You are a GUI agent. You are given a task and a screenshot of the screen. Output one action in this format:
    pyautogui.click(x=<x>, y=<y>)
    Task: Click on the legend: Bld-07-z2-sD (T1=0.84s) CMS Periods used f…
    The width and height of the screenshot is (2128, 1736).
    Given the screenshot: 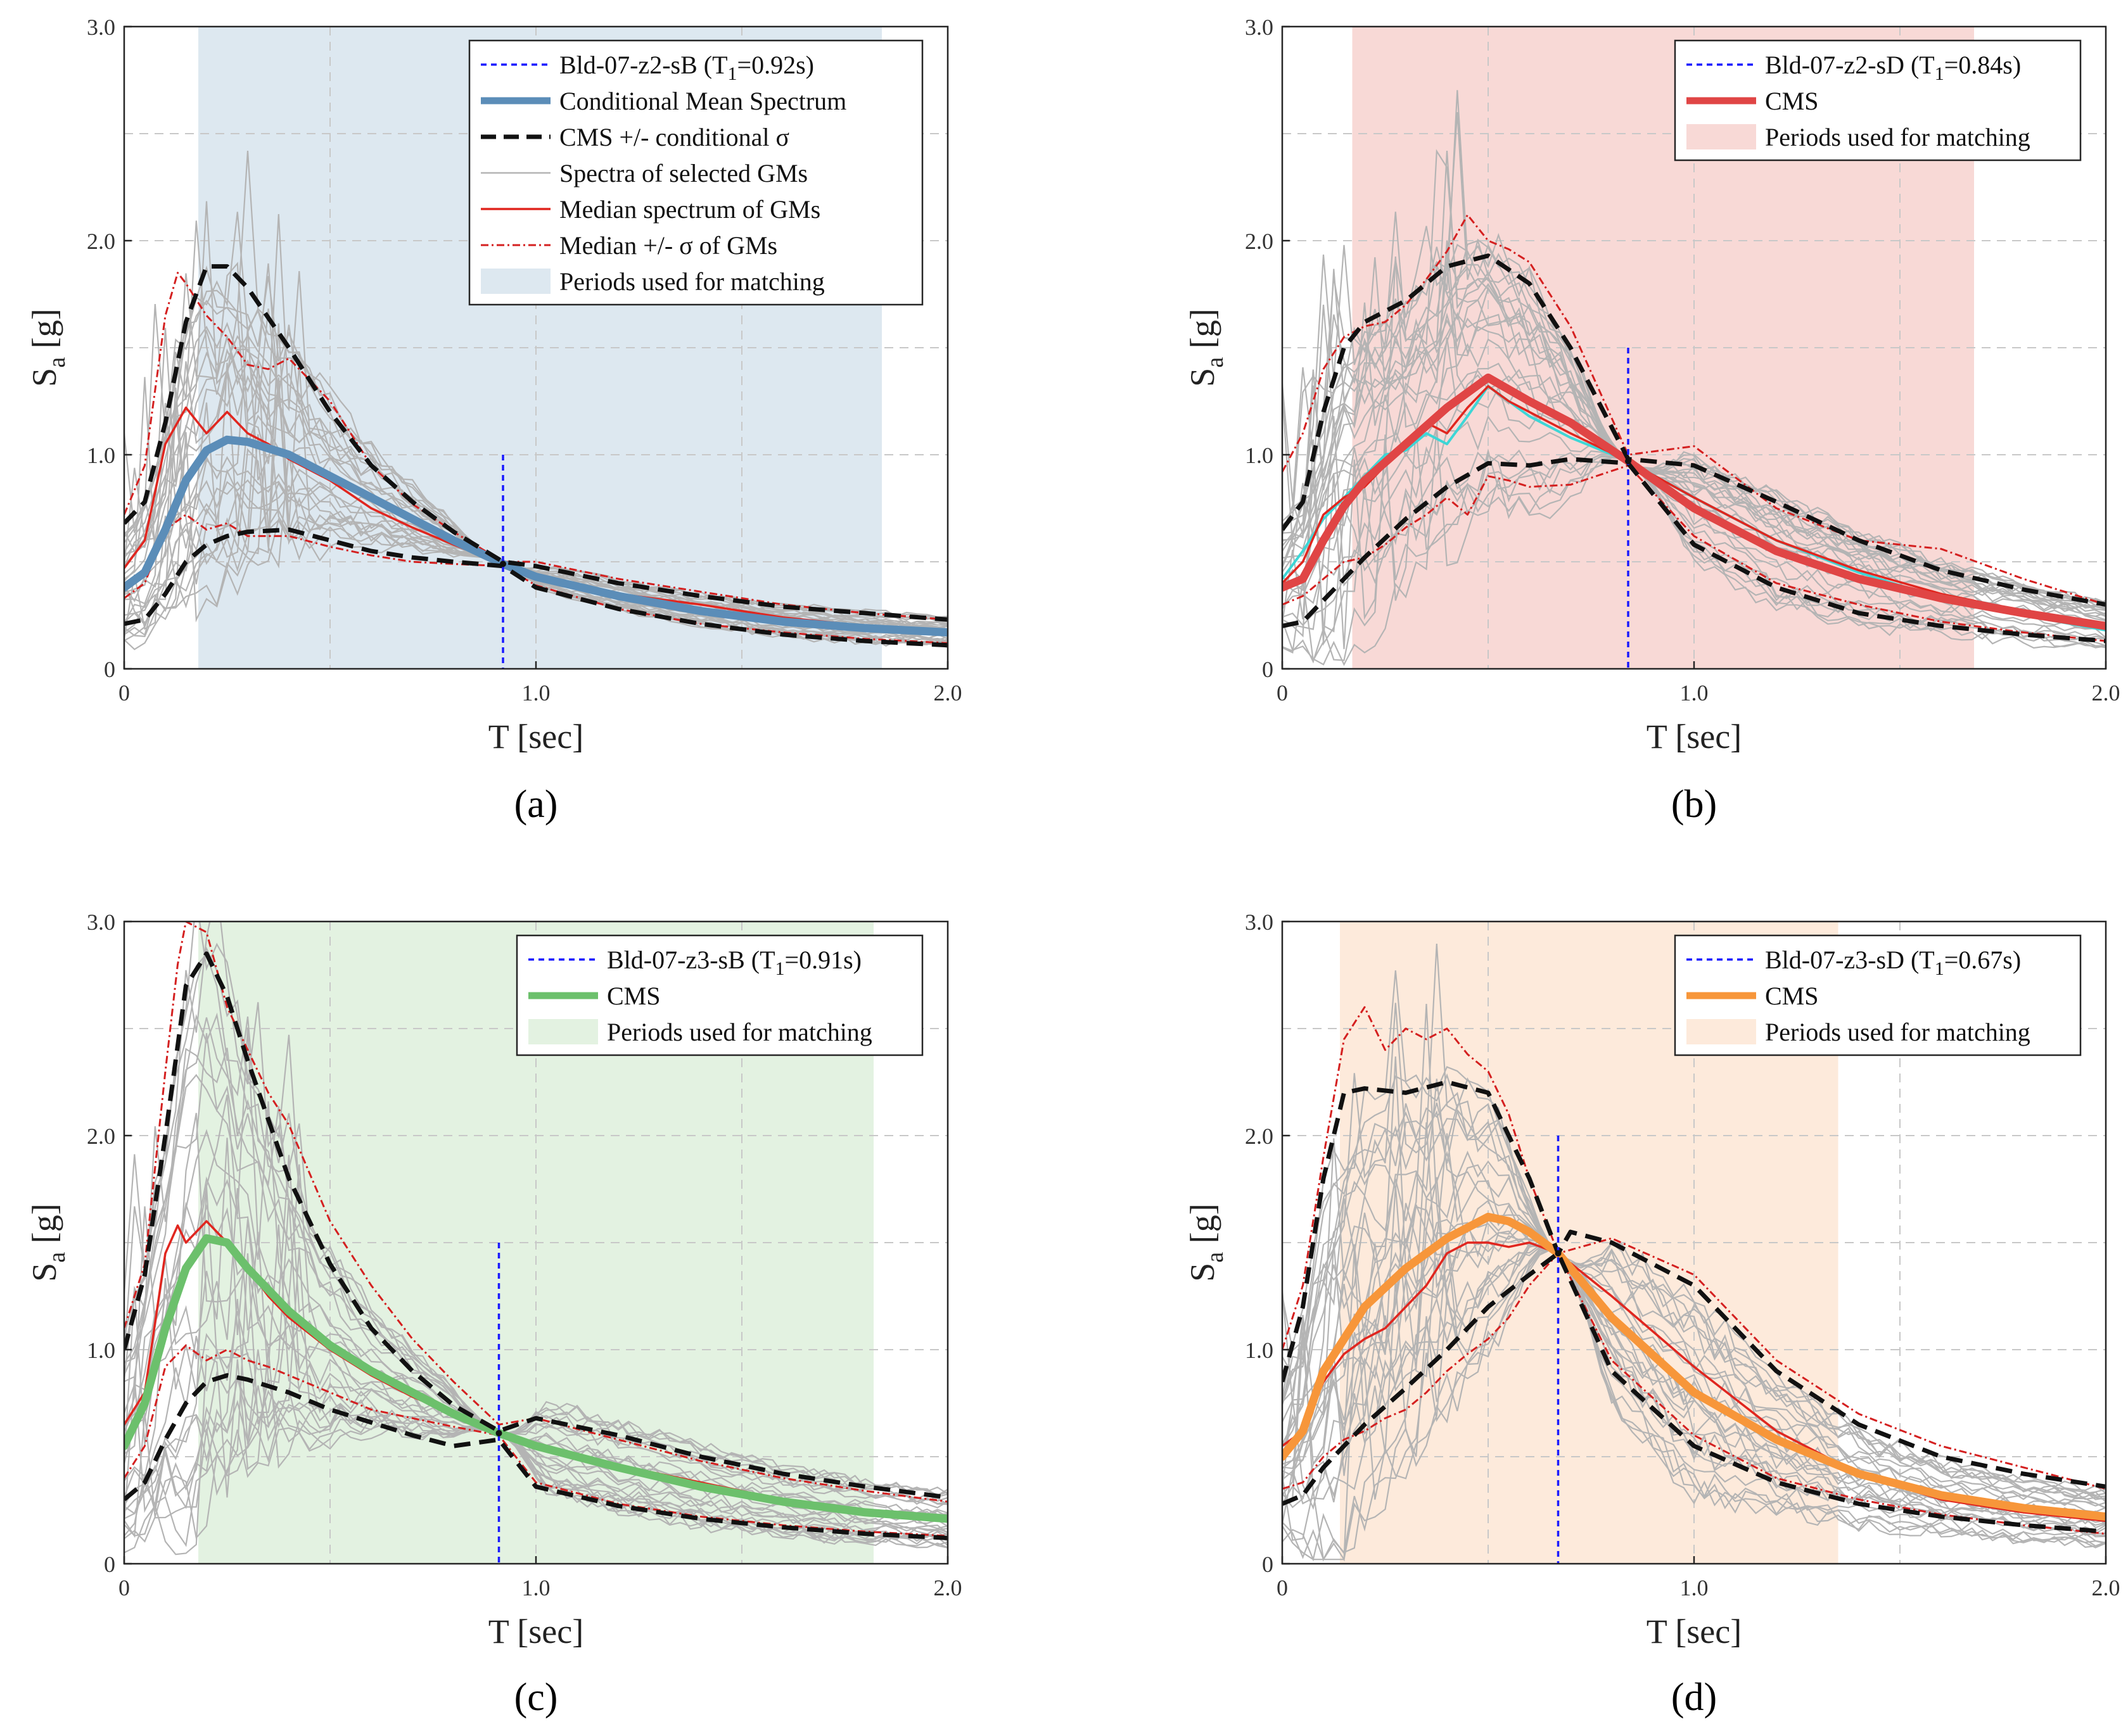 What is the action you would take?
    pyautogui.click(x=1878, y=100)
    